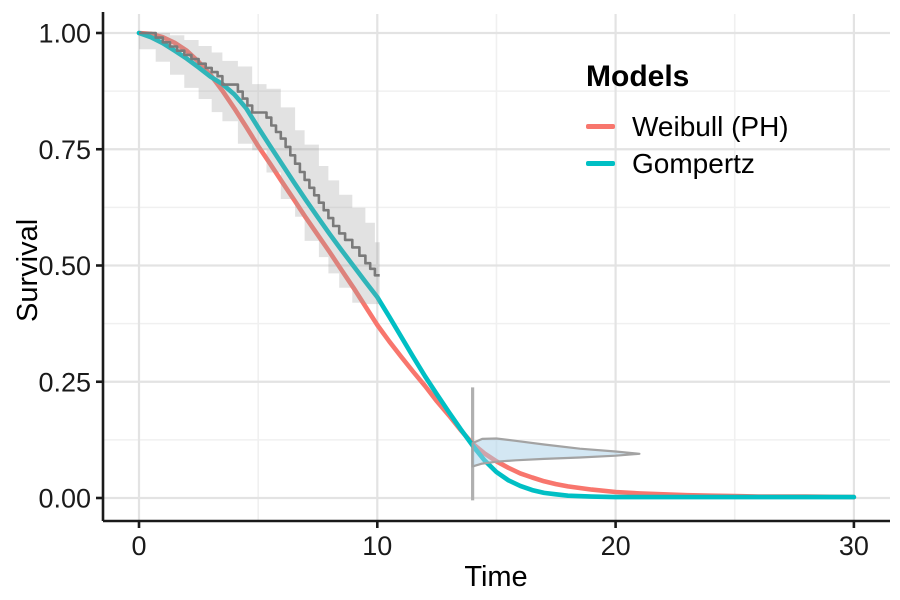 This screenshot has height=600, width=900. Describe the element at coordinates (64, 34) in the screenshot. I see `y-tick-label: 1.00` at that location.